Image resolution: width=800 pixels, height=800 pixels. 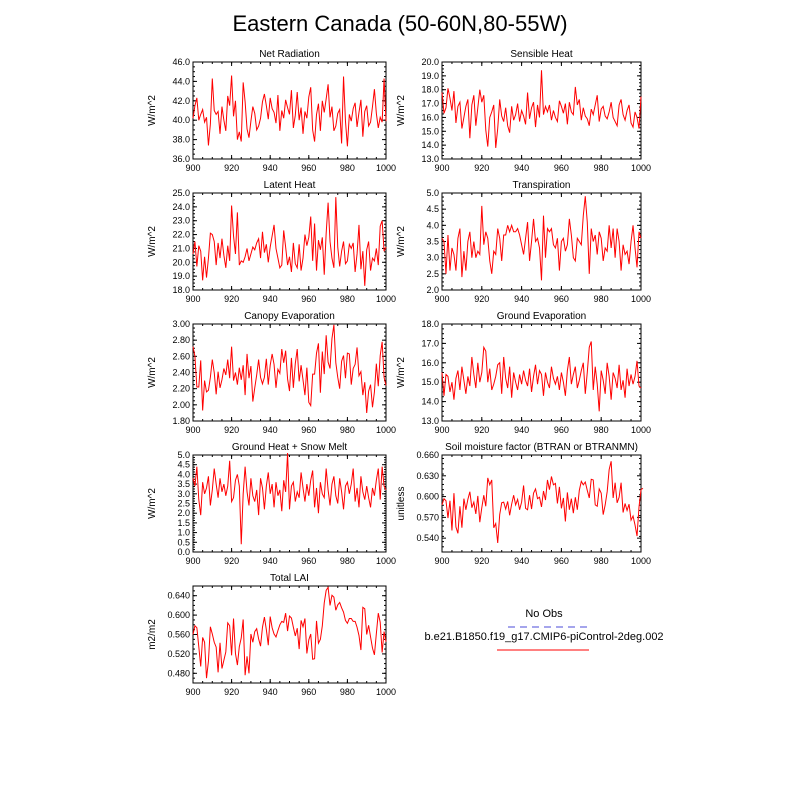 I want to click on y-tick-label: 1.0, so click(x=183, y=533).